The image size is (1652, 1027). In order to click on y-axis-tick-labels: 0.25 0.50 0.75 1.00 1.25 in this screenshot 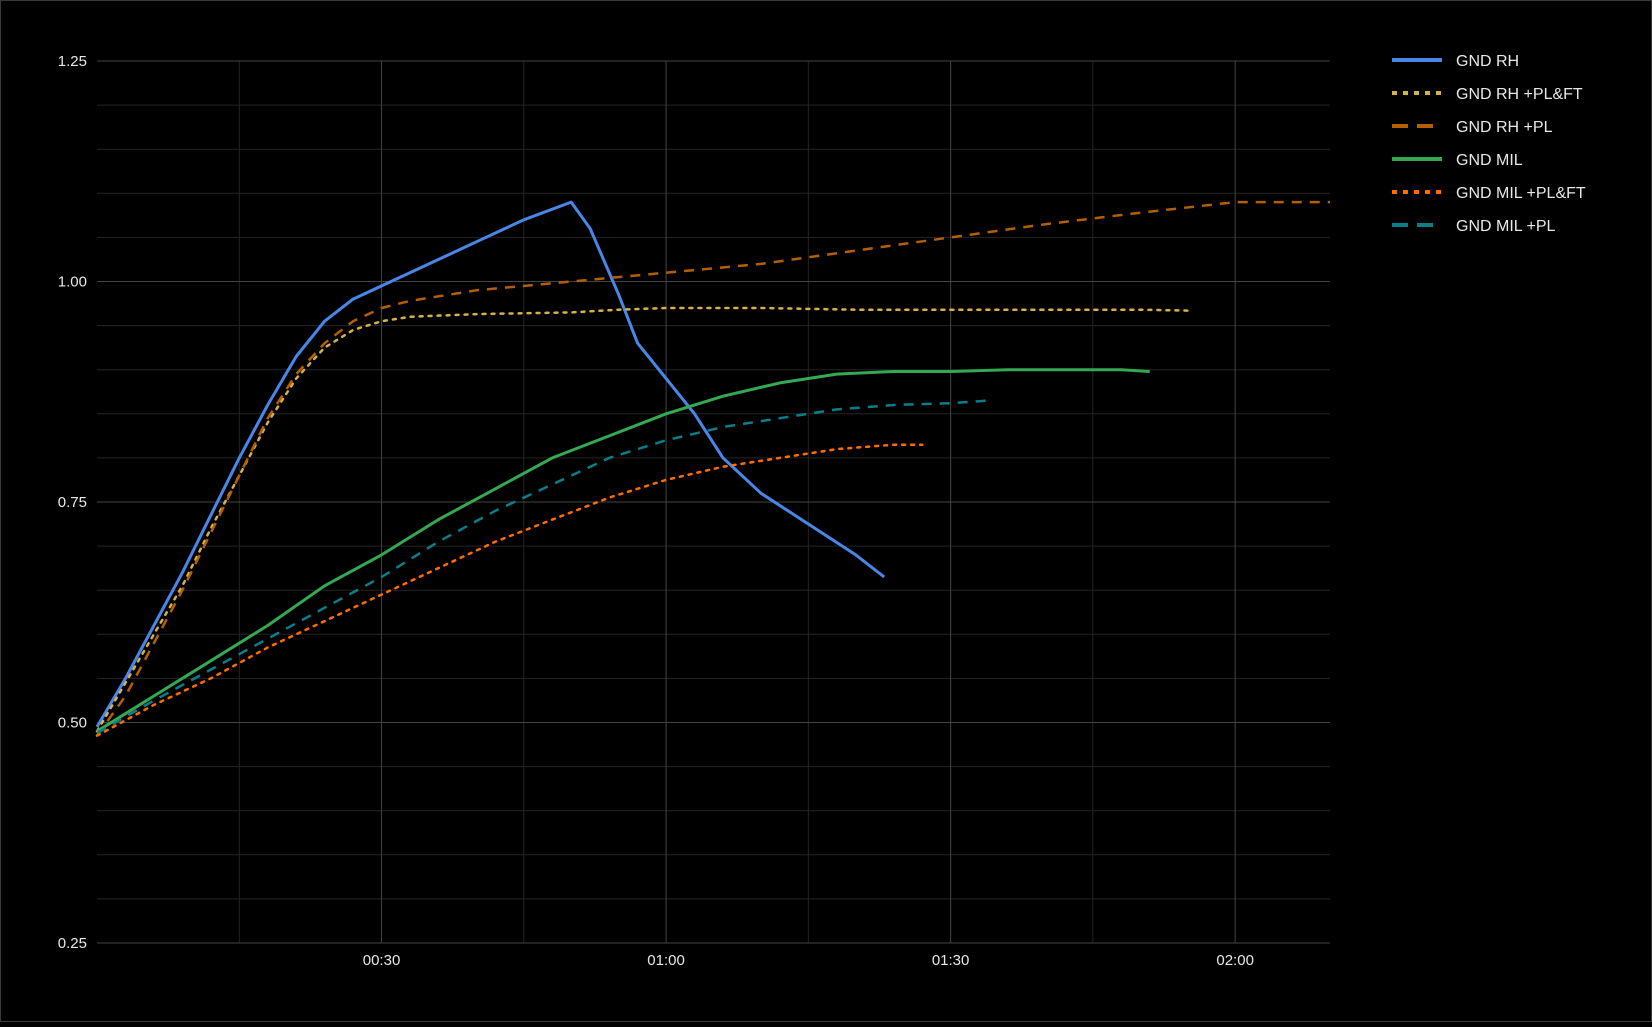, I will do `click(72, 502)`.